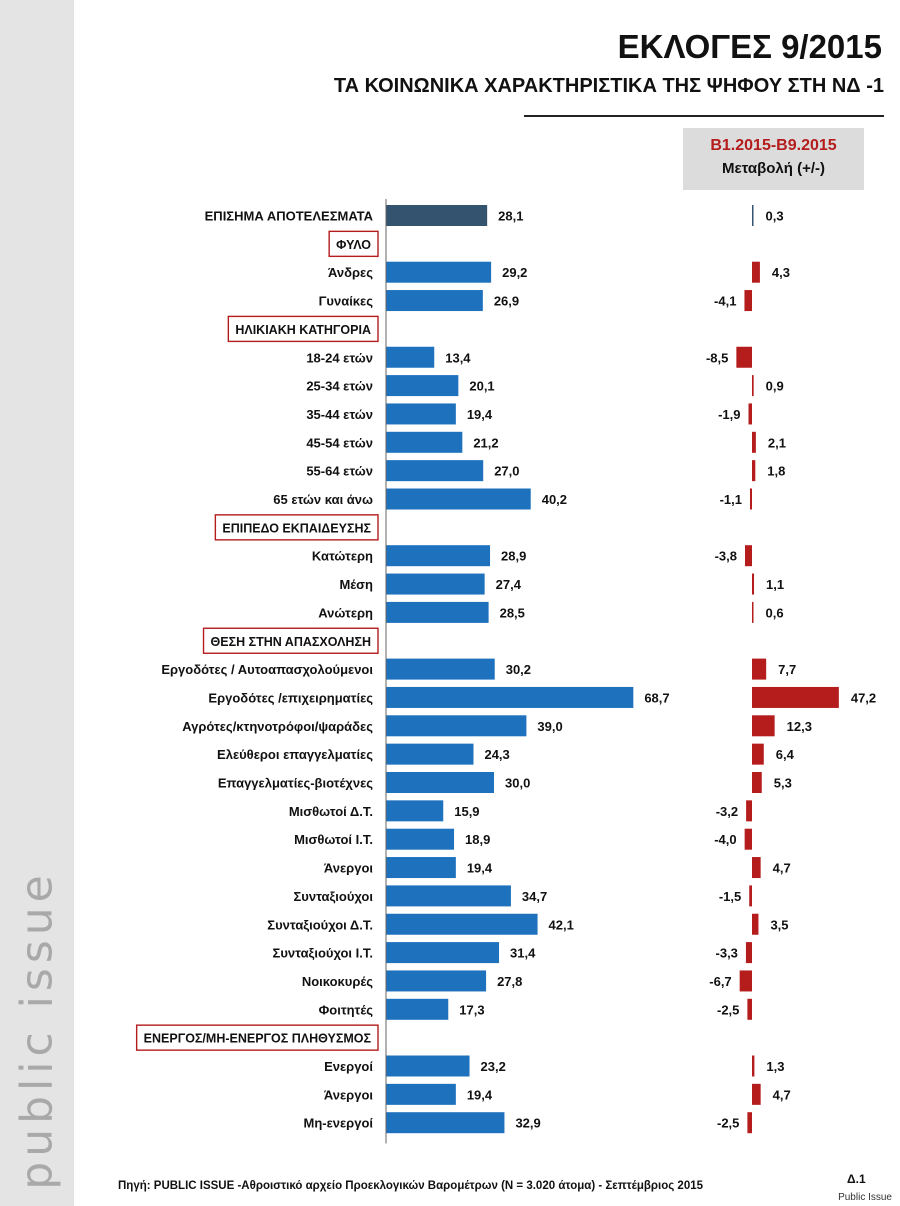 The image size is (900, 1206). Describe the element at coordinates (339, 386) in the screenshot. I see `category-label: 25-34 ετών` at that location.